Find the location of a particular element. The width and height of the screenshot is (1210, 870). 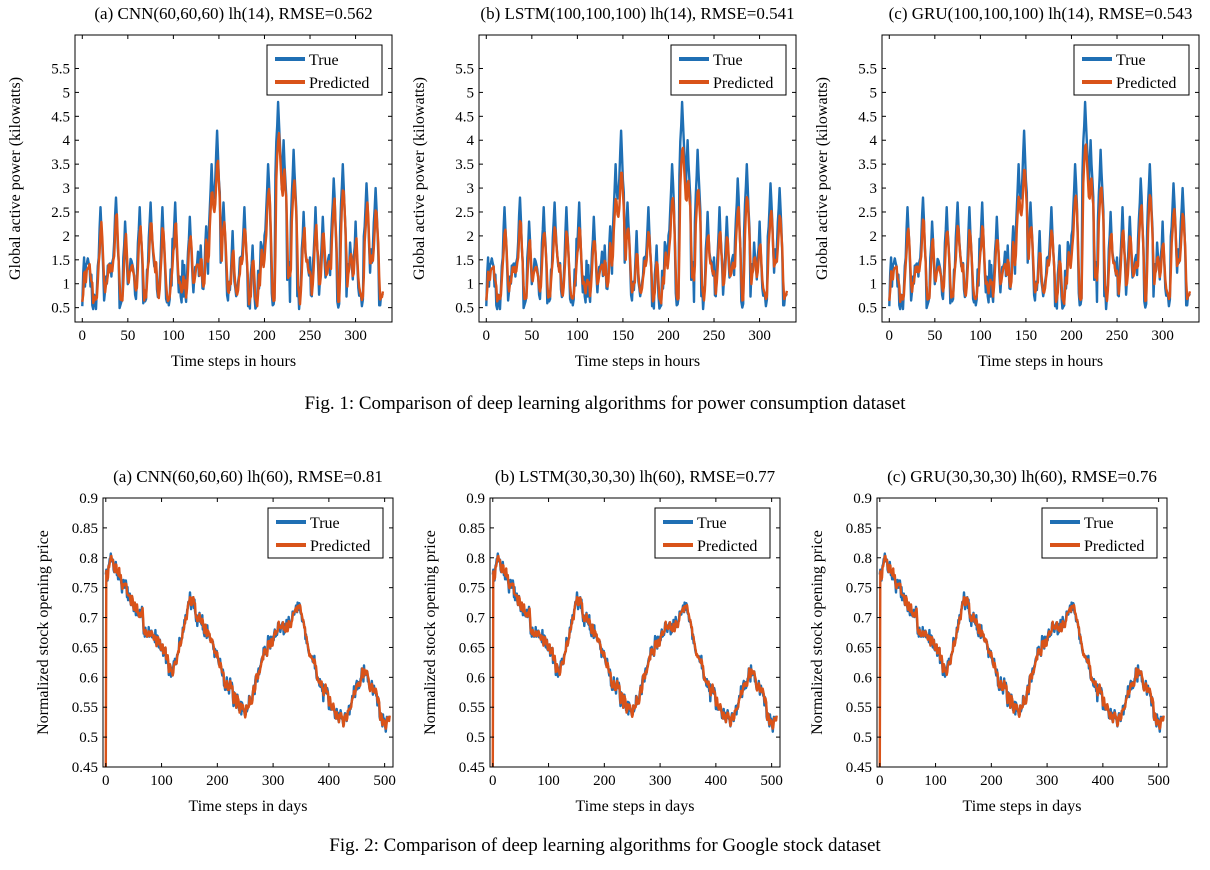

y-tick-label: 0.65 is located at coordinates (472, 648).